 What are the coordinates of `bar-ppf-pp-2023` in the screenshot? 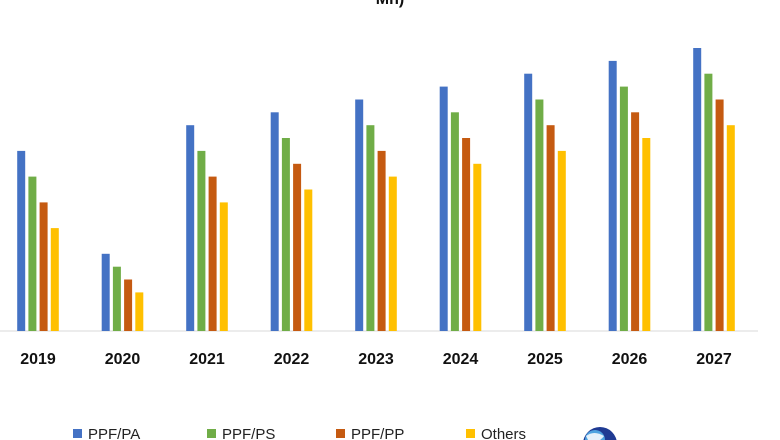 It's located at (381, 240).